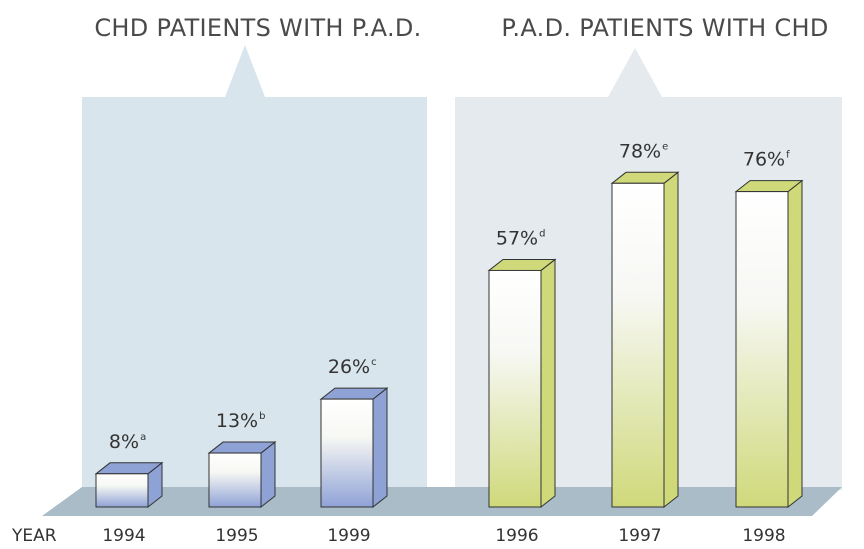 This screenshot has width=864, height=549. What do you see at coordinates (143, 437) in the screenshot?
I see `footnote-marker: a` at bounding box center [143, 437].